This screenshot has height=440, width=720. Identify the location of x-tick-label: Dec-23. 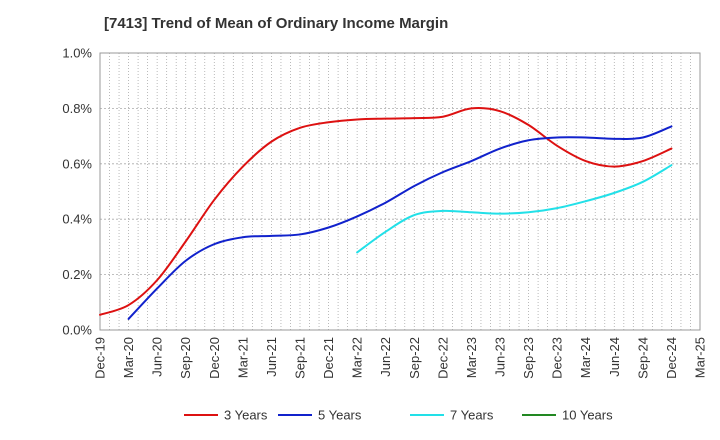
(557, 358).